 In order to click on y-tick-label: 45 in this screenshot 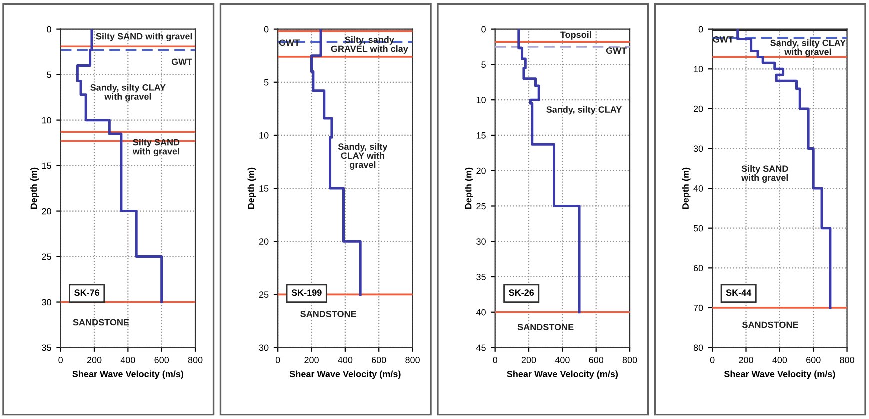, I will do `click(481, 348)`.